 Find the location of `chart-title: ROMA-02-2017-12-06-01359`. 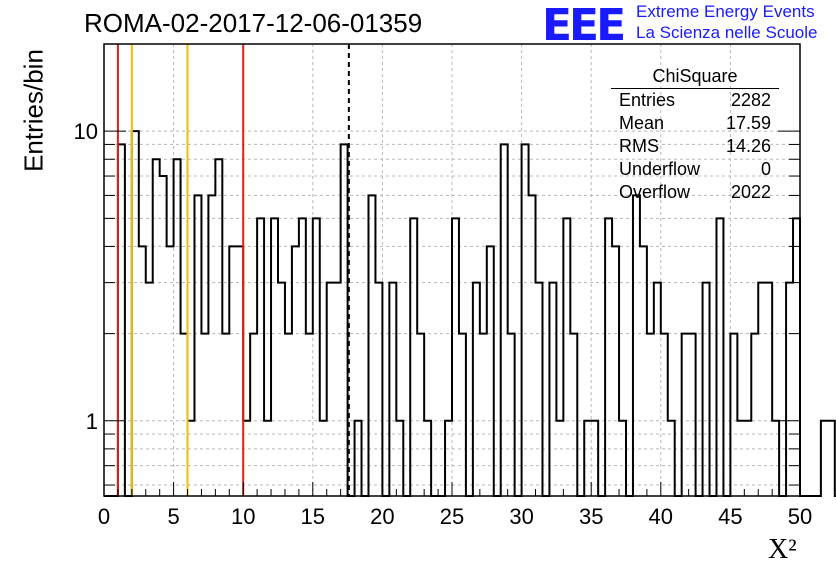

chart-title: ROMA-02-2017-12-06-01359 is located at coordinates (253, 23).